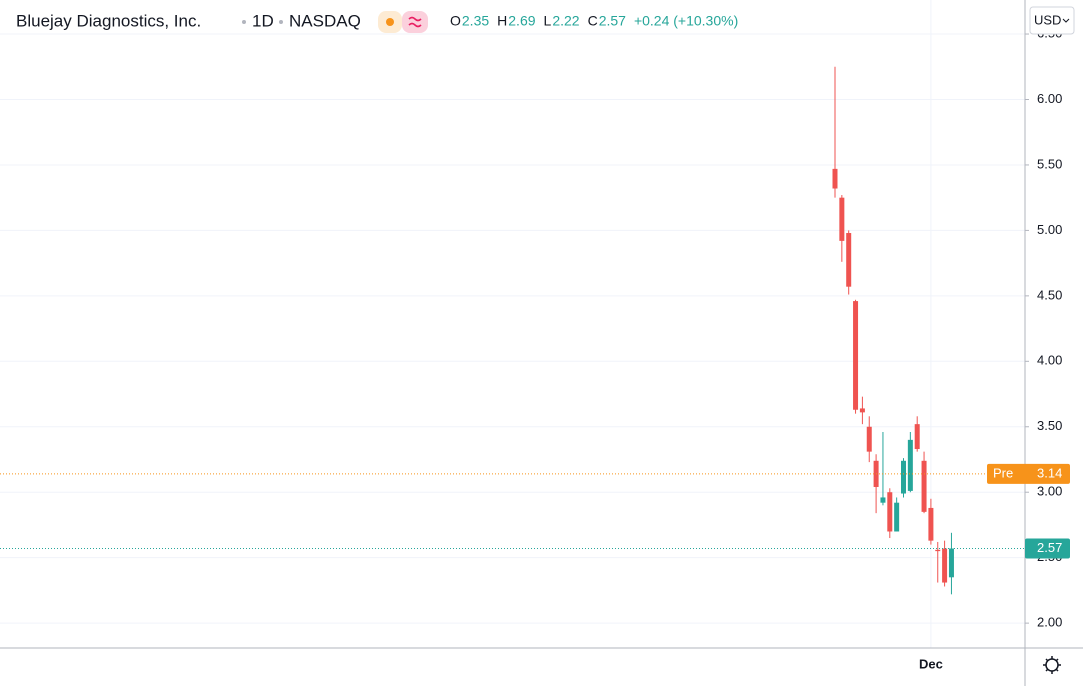 The image size is (1083, 686). What do you see at coordinates (521, 21) in the screenshot?
I see `ohlc-value: 2.69` at bounding box center [521, 21].